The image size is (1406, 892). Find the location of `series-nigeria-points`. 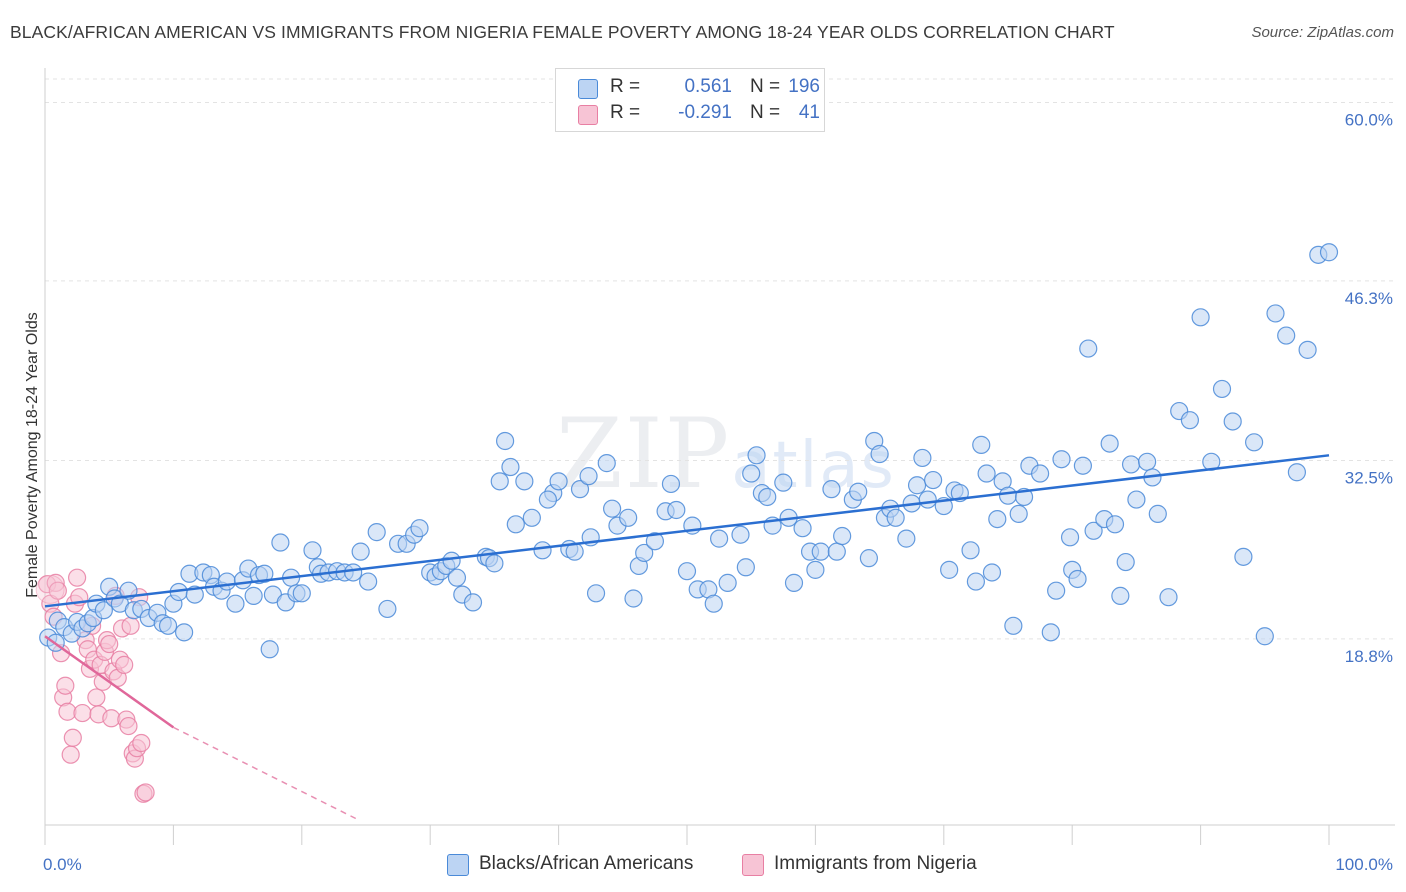

series-nigeria-points is located at coordinates (95, 685).